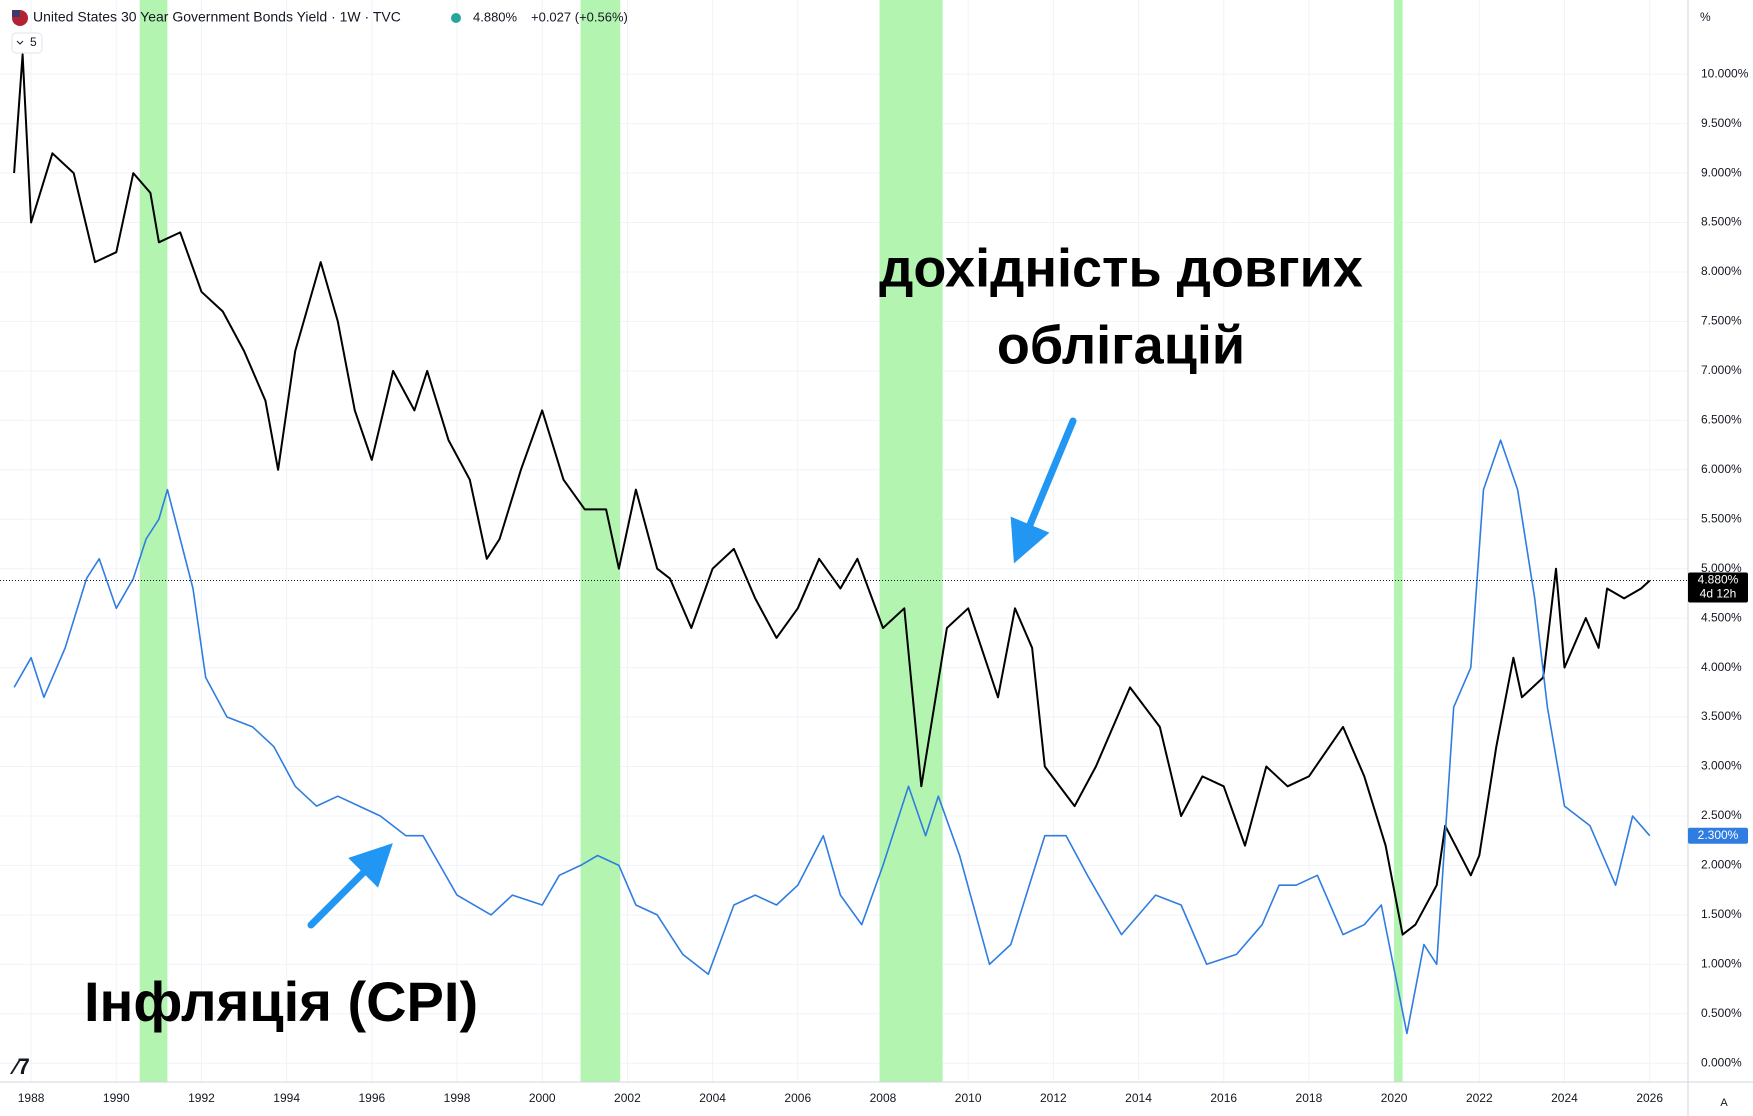 This screenshot has height=1116, width=1753. What do you see at coordinates (1721, 667) in the screenshot?
I see `y-tick-label: 4.000%` at bounding box center [1721, 667].